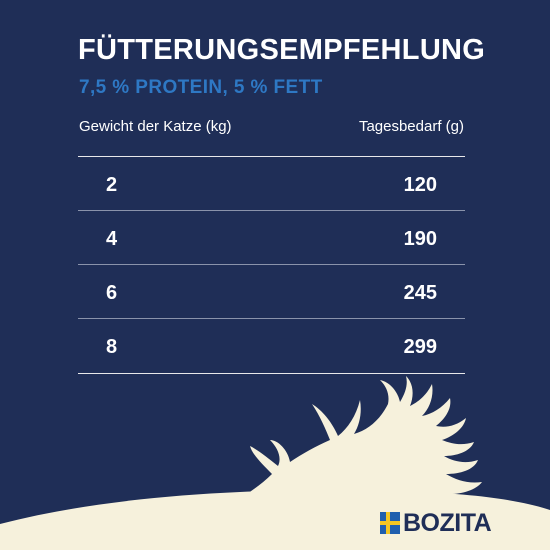 Image resolution: width=550 pixels, height=550 pixels. I want to click on table-row: 8 299, so click(271, 346).